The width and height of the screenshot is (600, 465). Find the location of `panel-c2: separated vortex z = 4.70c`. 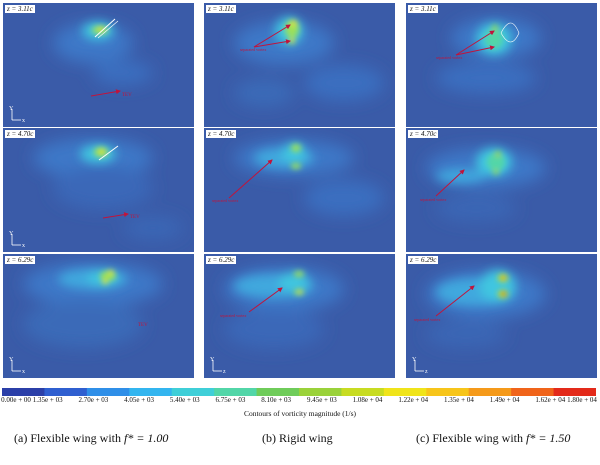

panel-c2: separated vortex z = 4.70c is located at coordinates (501, 190).